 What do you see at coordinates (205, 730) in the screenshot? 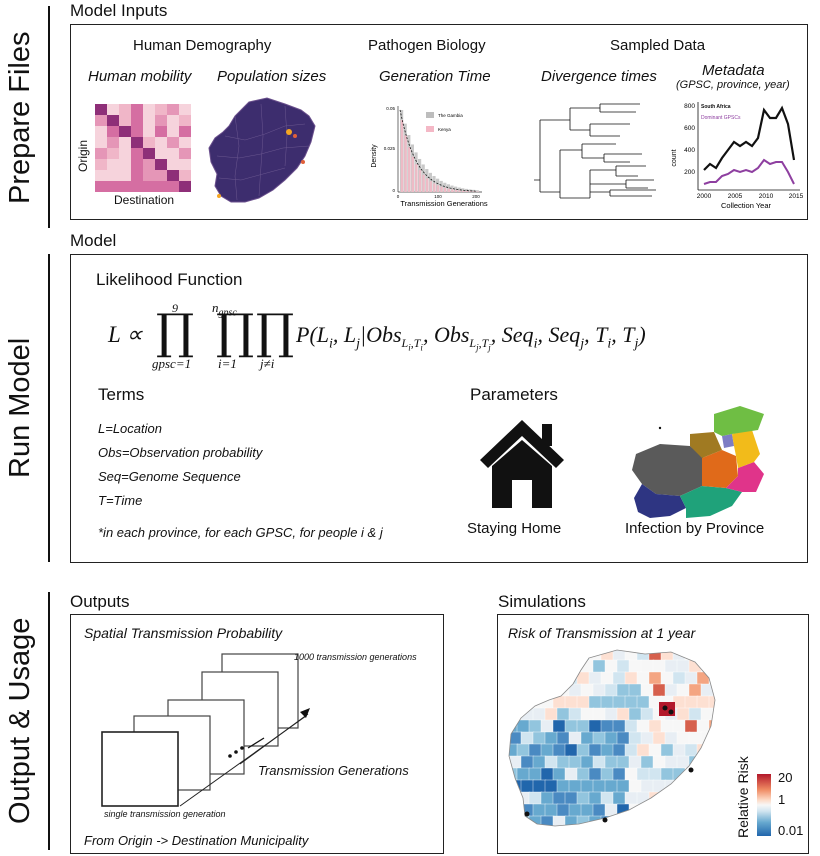
I see `transmission-stack-diagram` at bounding box center [205, 730].